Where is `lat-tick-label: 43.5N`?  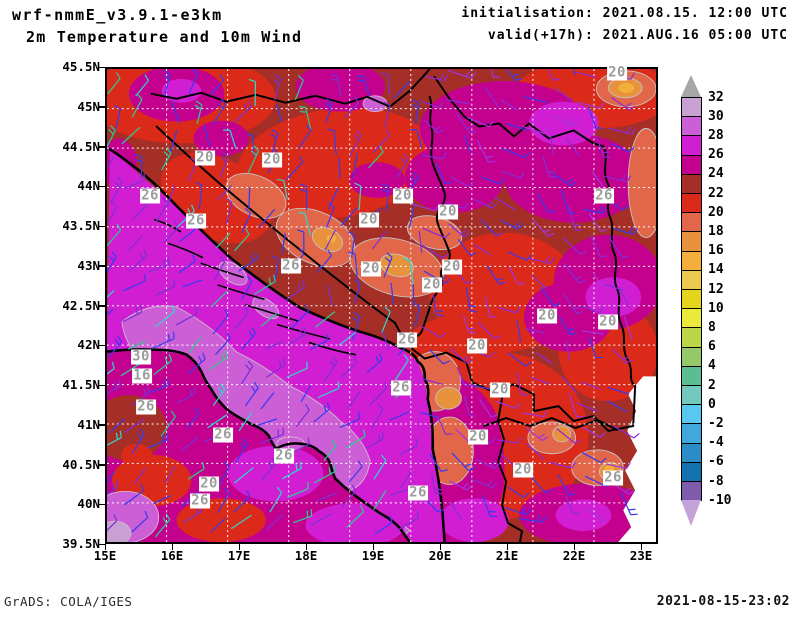
lat-tick-label: 43.5N is located at coordinates (81, 225).